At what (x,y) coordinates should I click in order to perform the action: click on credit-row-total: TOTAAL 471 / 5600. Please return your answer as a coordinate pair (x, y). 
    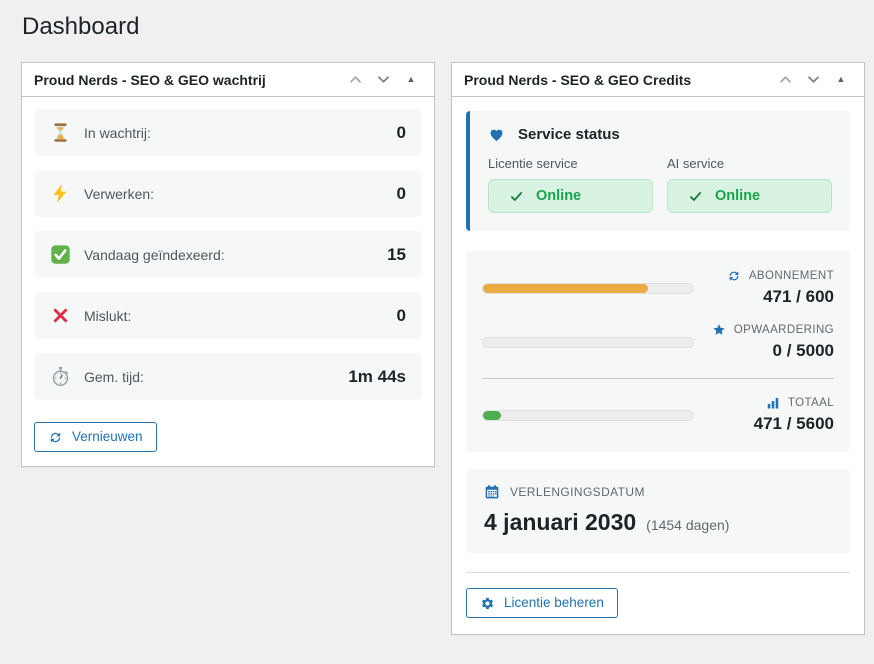
    Looking at the image, I should click on (658, 415).